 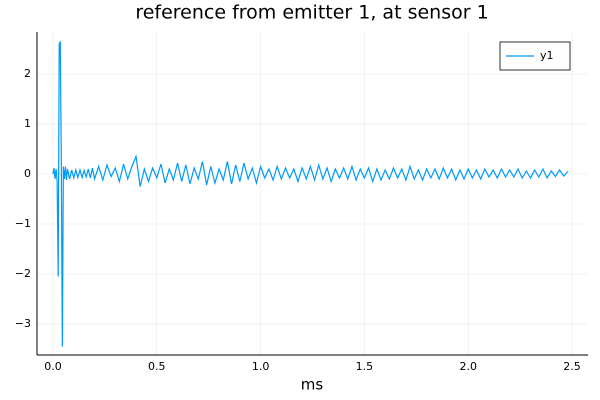 I want to click on y-tick-label: 0, so click(x=27, y=173).